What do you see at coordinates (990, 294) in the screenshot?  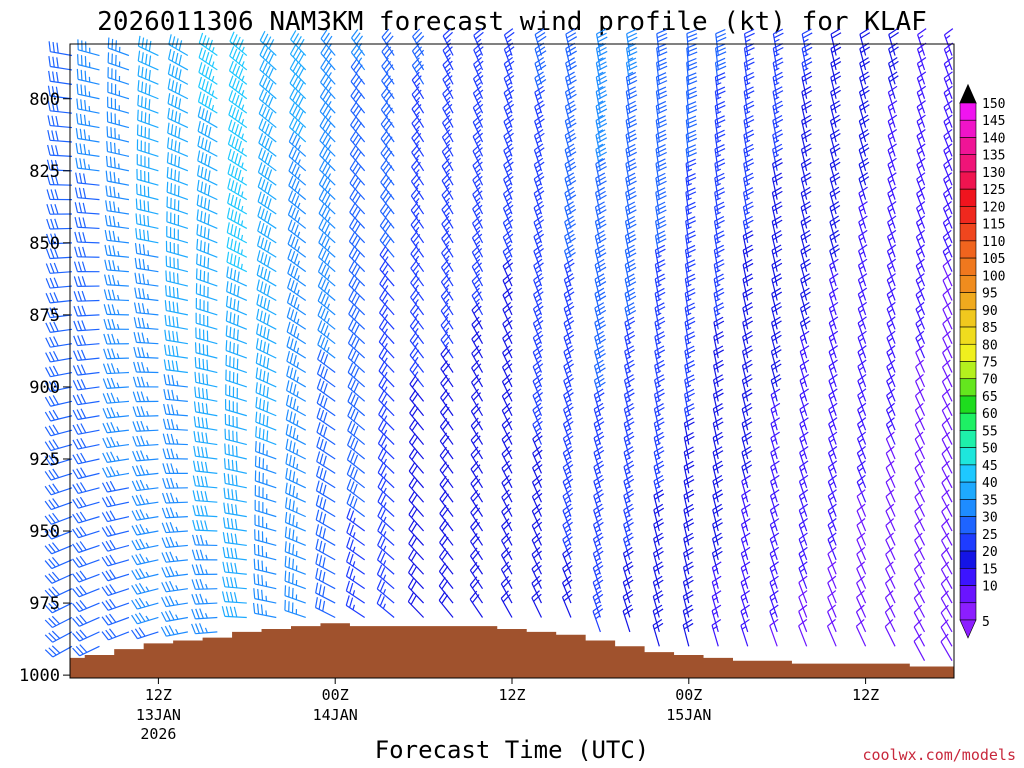 I see `colorbar-label: 95` at bounding box center [990, 294].